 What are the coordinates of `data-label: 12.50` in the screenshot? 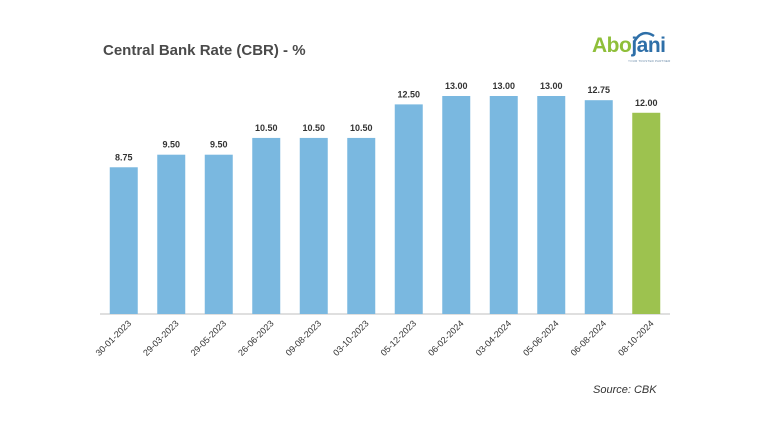 It's located at (408, 94).